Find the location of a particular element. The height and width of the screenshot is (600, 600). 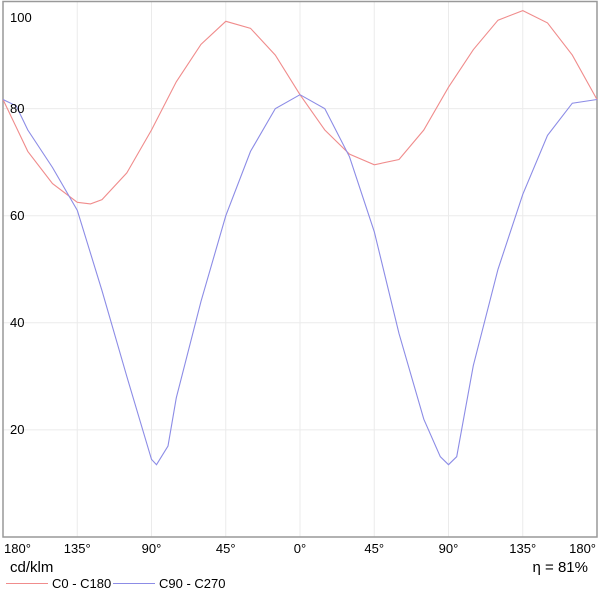

efficiency-annotation: η = 81% is located at coordinates (560, 567).